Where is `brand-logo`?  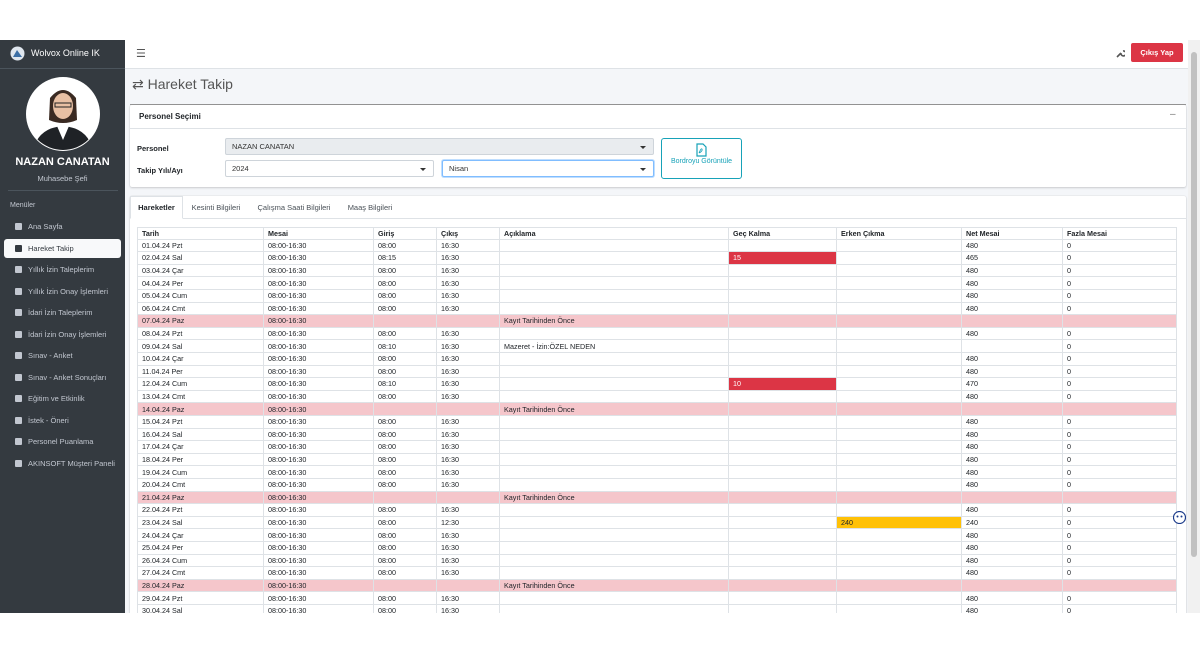 brand-logo is located at coordinates (17, 53).